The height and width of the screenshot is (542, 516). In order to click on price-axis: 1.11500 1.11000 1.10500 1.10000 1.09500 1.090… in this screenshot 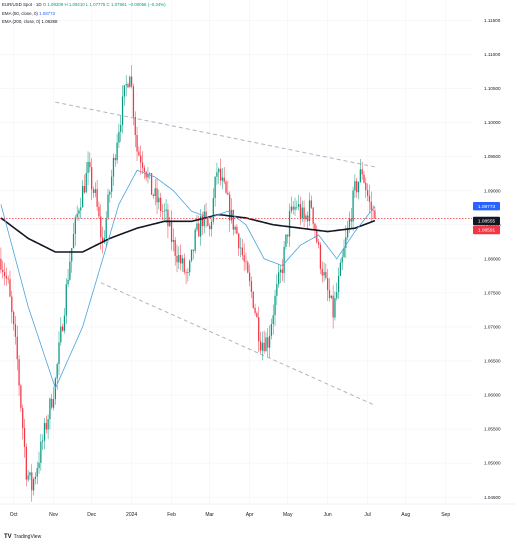, I will do `click(494, 252)`.